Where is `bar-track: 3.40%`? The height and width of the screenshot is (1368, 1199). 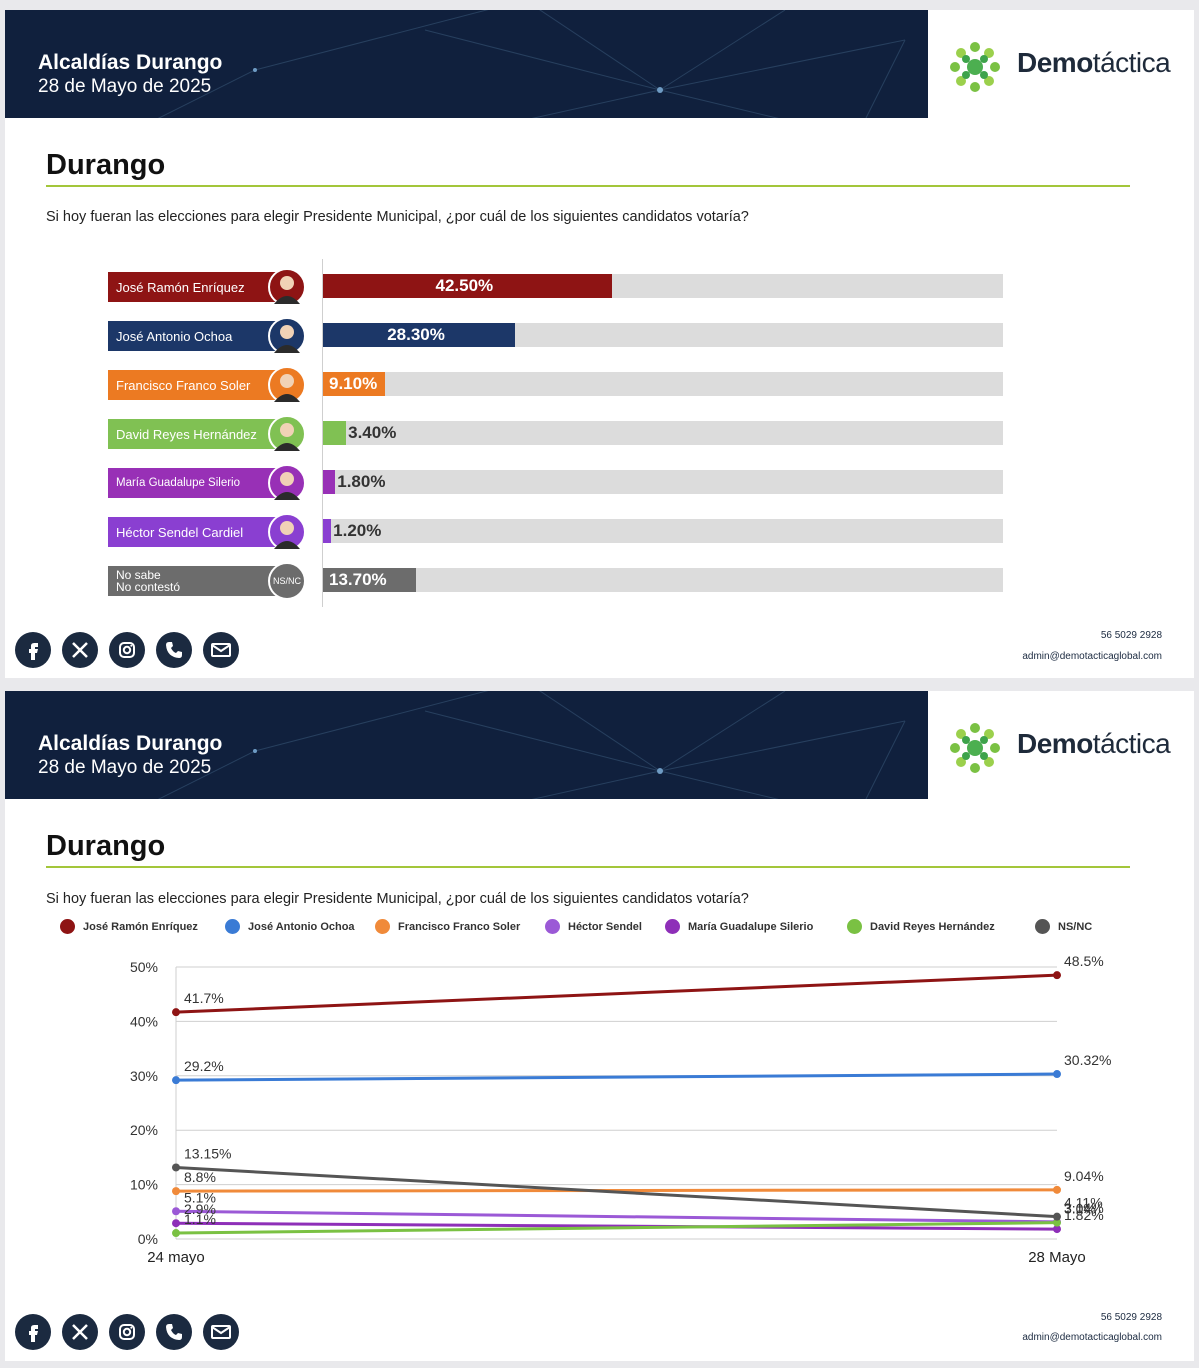
bar-track: 3.40% is located at coordinates (663, 433).